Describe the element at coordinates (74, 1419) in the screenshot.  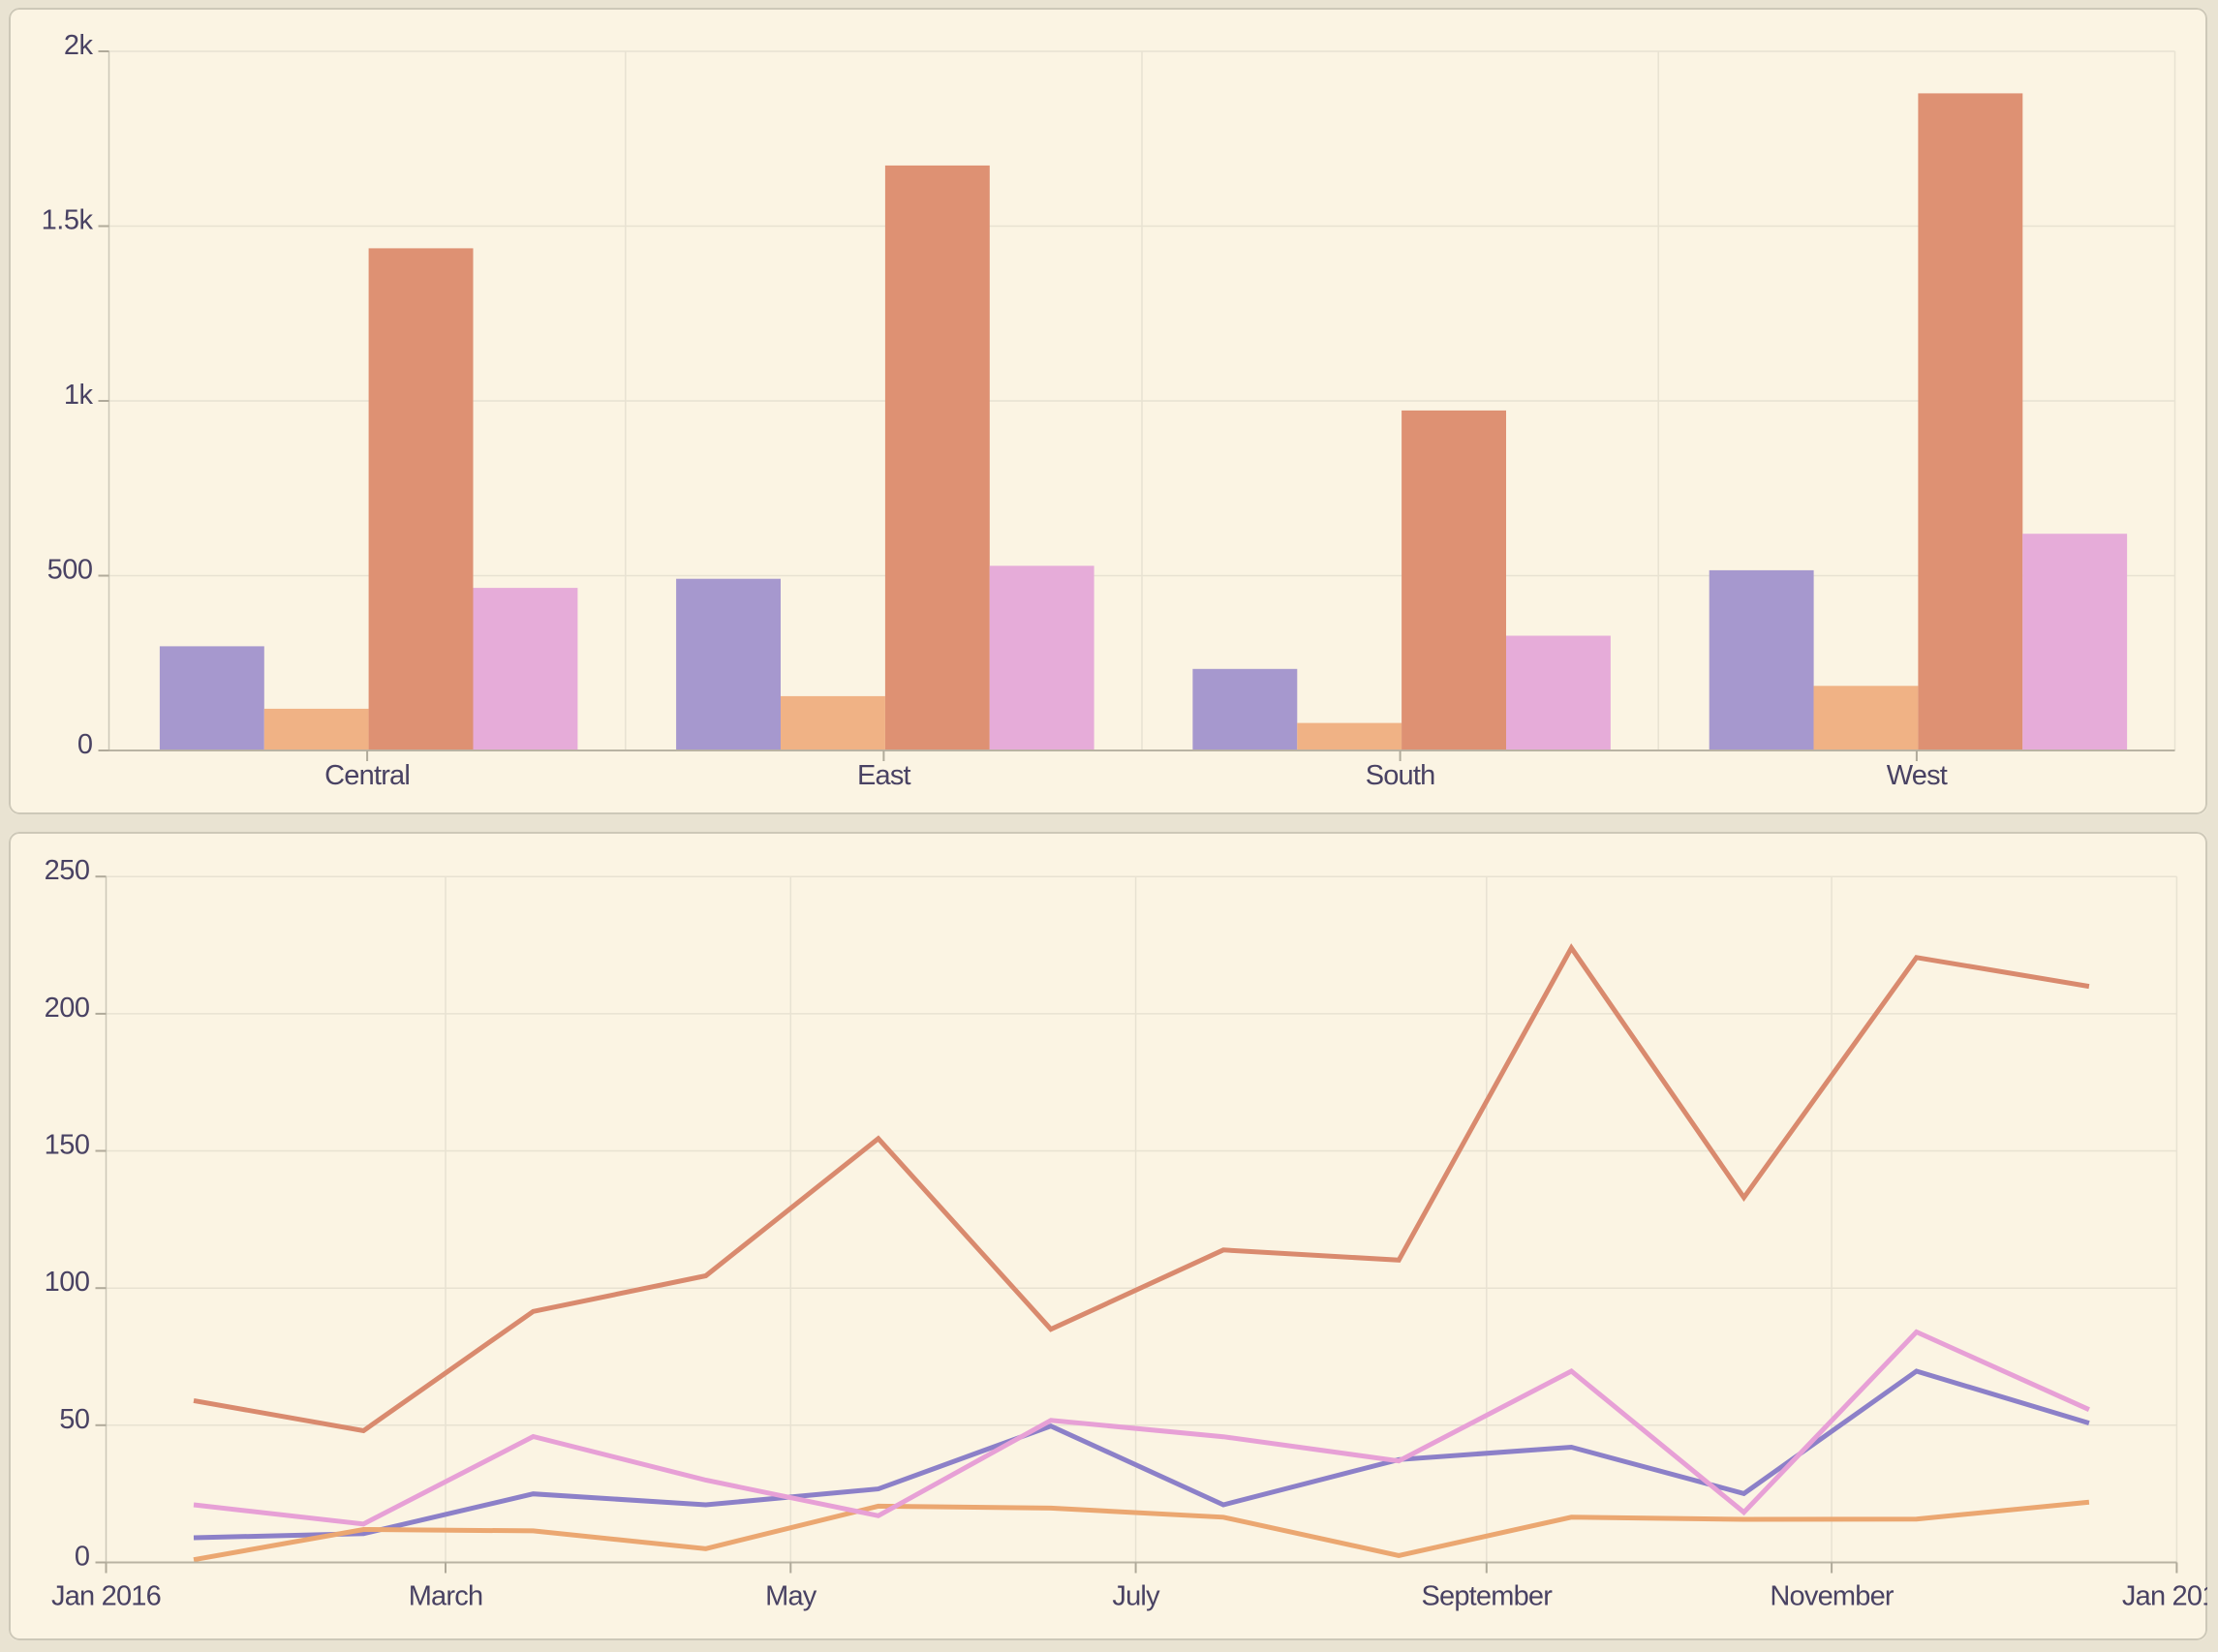
I see `svg-text: 50` at that location.